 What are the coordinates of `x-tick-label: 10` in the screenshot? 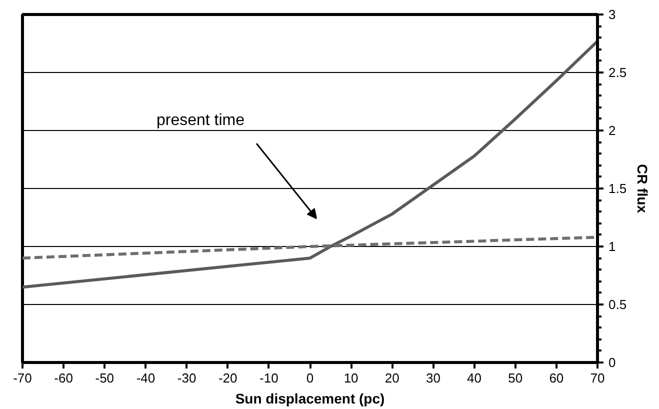 It's located at (351, 378).